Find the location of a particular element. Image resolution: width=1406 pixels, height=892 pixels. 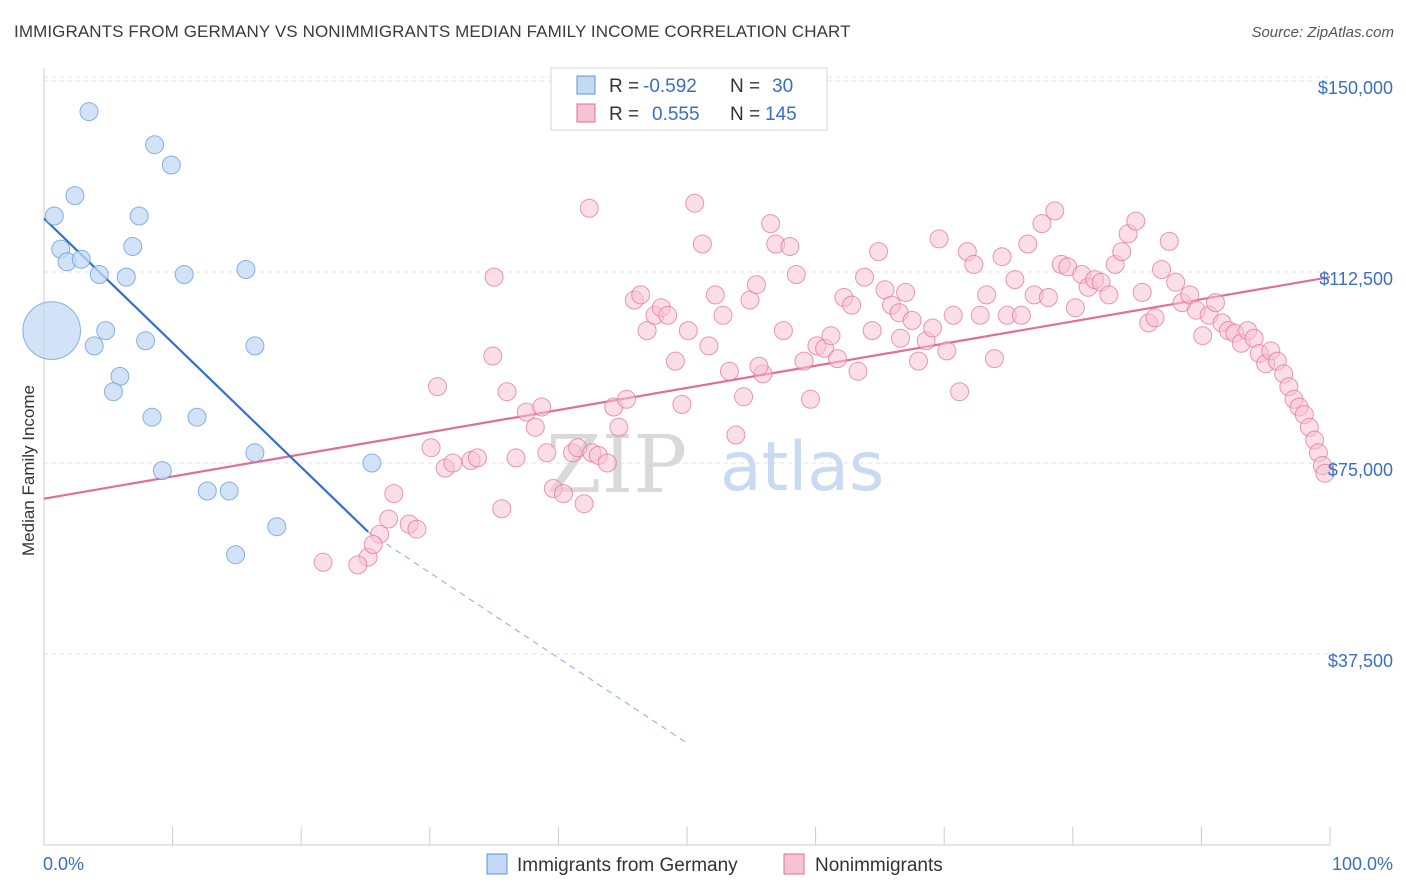

legend-n-value-germany: 30 is located at coordinates (782, 86).